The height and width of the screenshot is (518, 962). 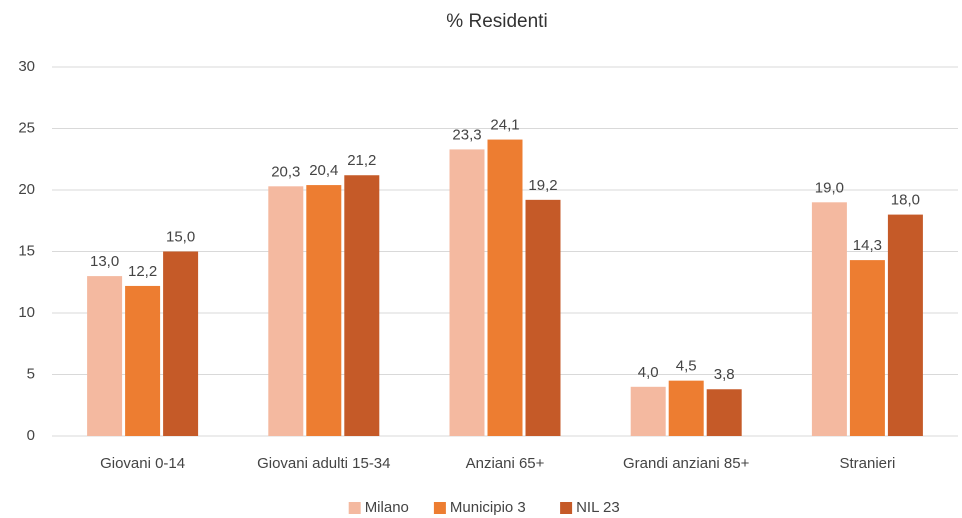 I want to click on chart-title: % Residenti, so click(x=496, y=21).